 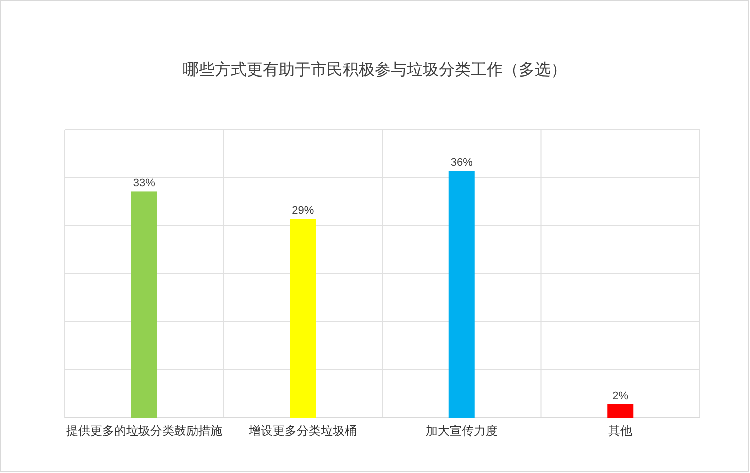 I want to click on chart-title: 哪些方式更有助于市民积极参与垃圾分类工作（多选）, so click(x=375, y=70).